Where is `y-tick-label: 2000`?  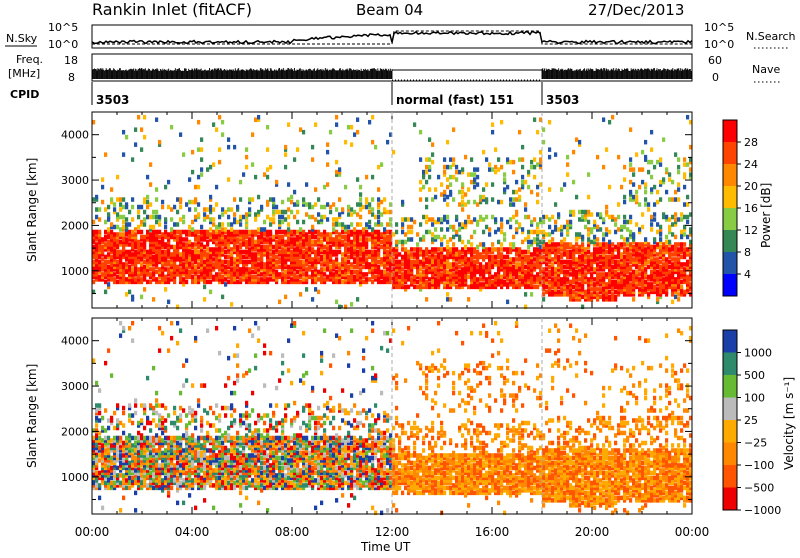
y-tick-label: 2000 is located at coordinates (75, 225).